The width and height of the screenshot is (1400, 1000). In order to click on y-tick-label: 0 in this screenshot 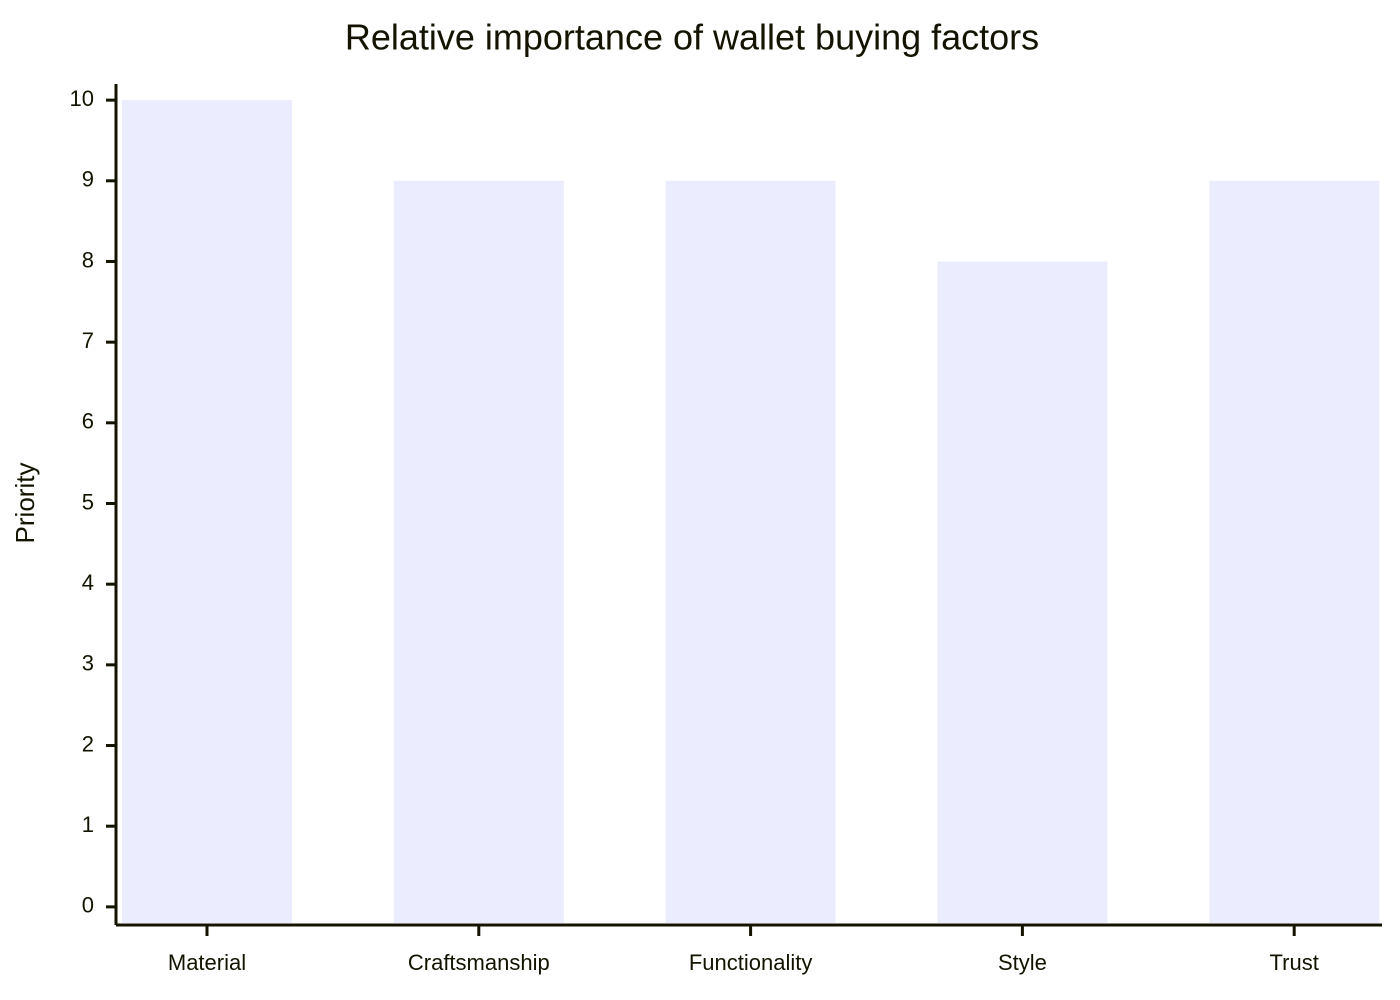, I will do `click(88, 905)`.